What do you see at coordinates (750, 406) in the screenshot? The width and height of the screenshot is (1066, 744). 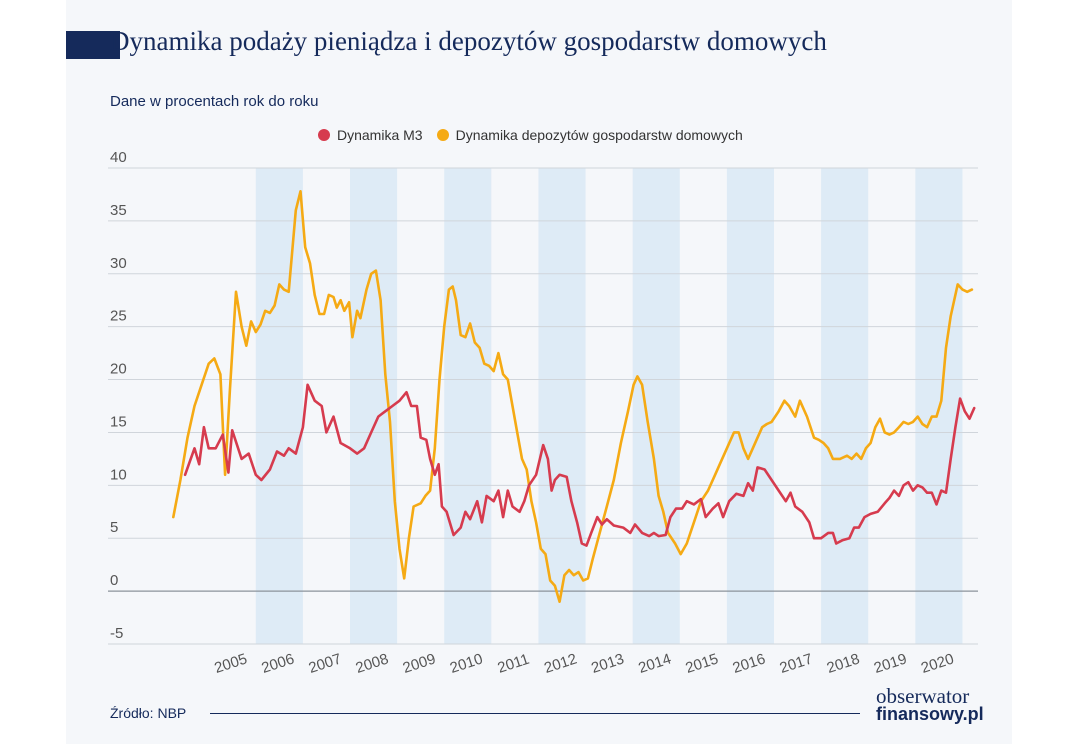 I see `year-band-2016` at bounding box center [750, 406].